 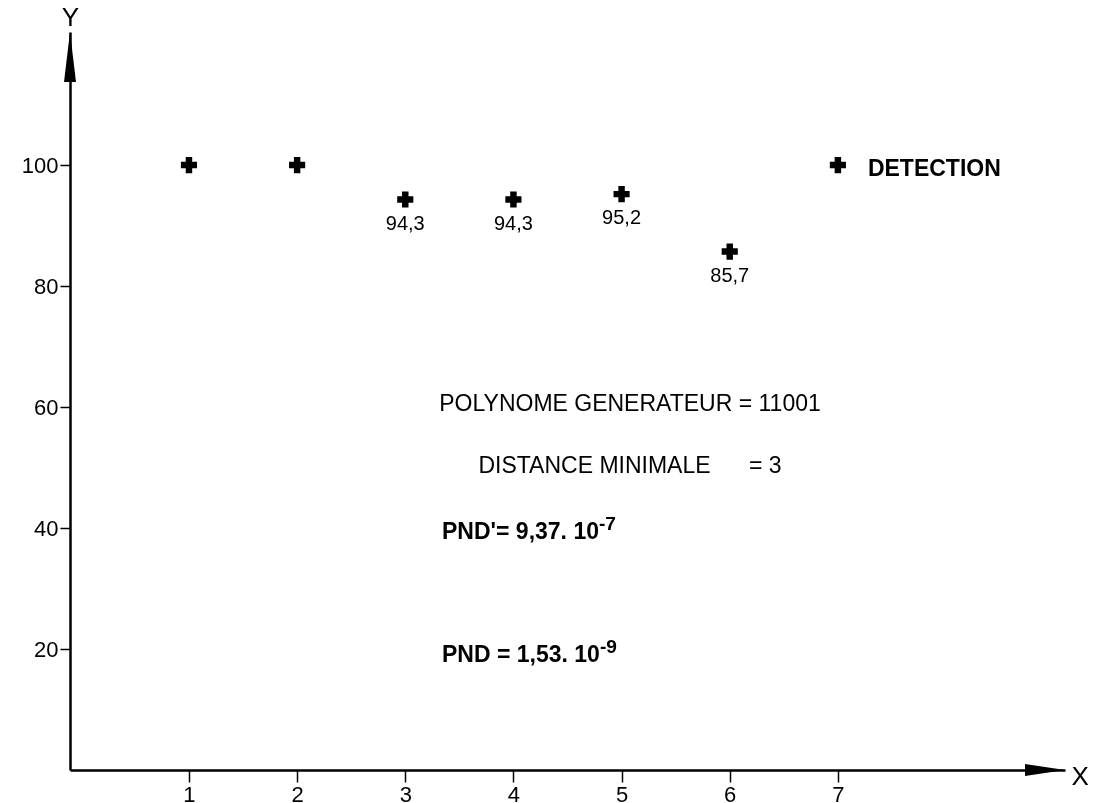 What do you see at coordinates (297, 792) in the screenshot?
I see `x-tick-label: 2` at bounding box center [297, 792].